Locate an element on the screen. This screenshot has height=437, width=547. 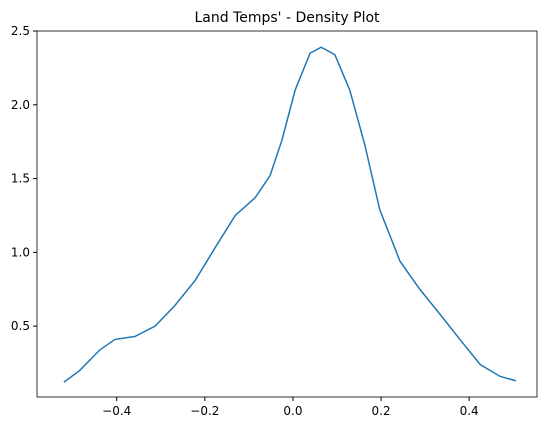
y-tick-label: 1.5 is located at coordinates (20, 179).